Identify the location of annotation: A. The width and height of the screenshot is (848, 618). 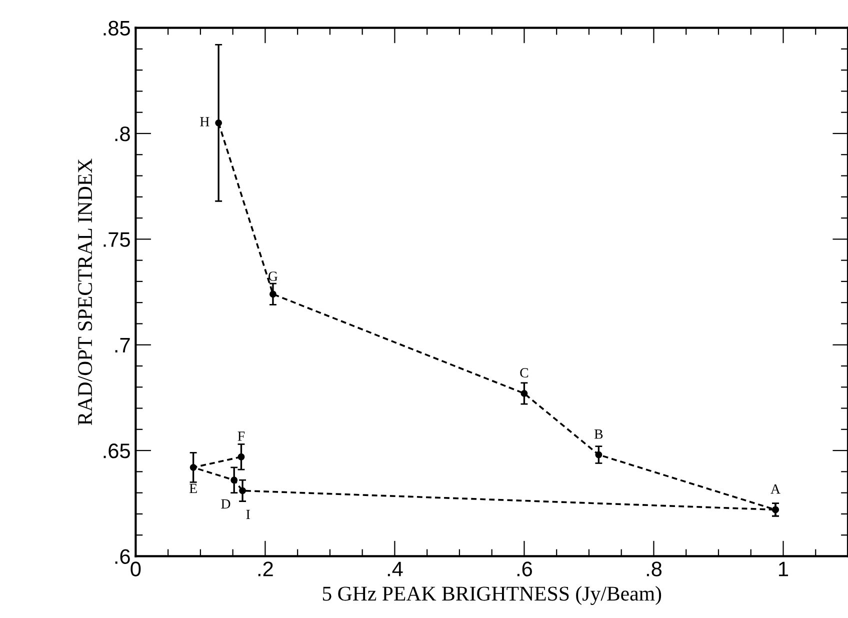
(775, 489).